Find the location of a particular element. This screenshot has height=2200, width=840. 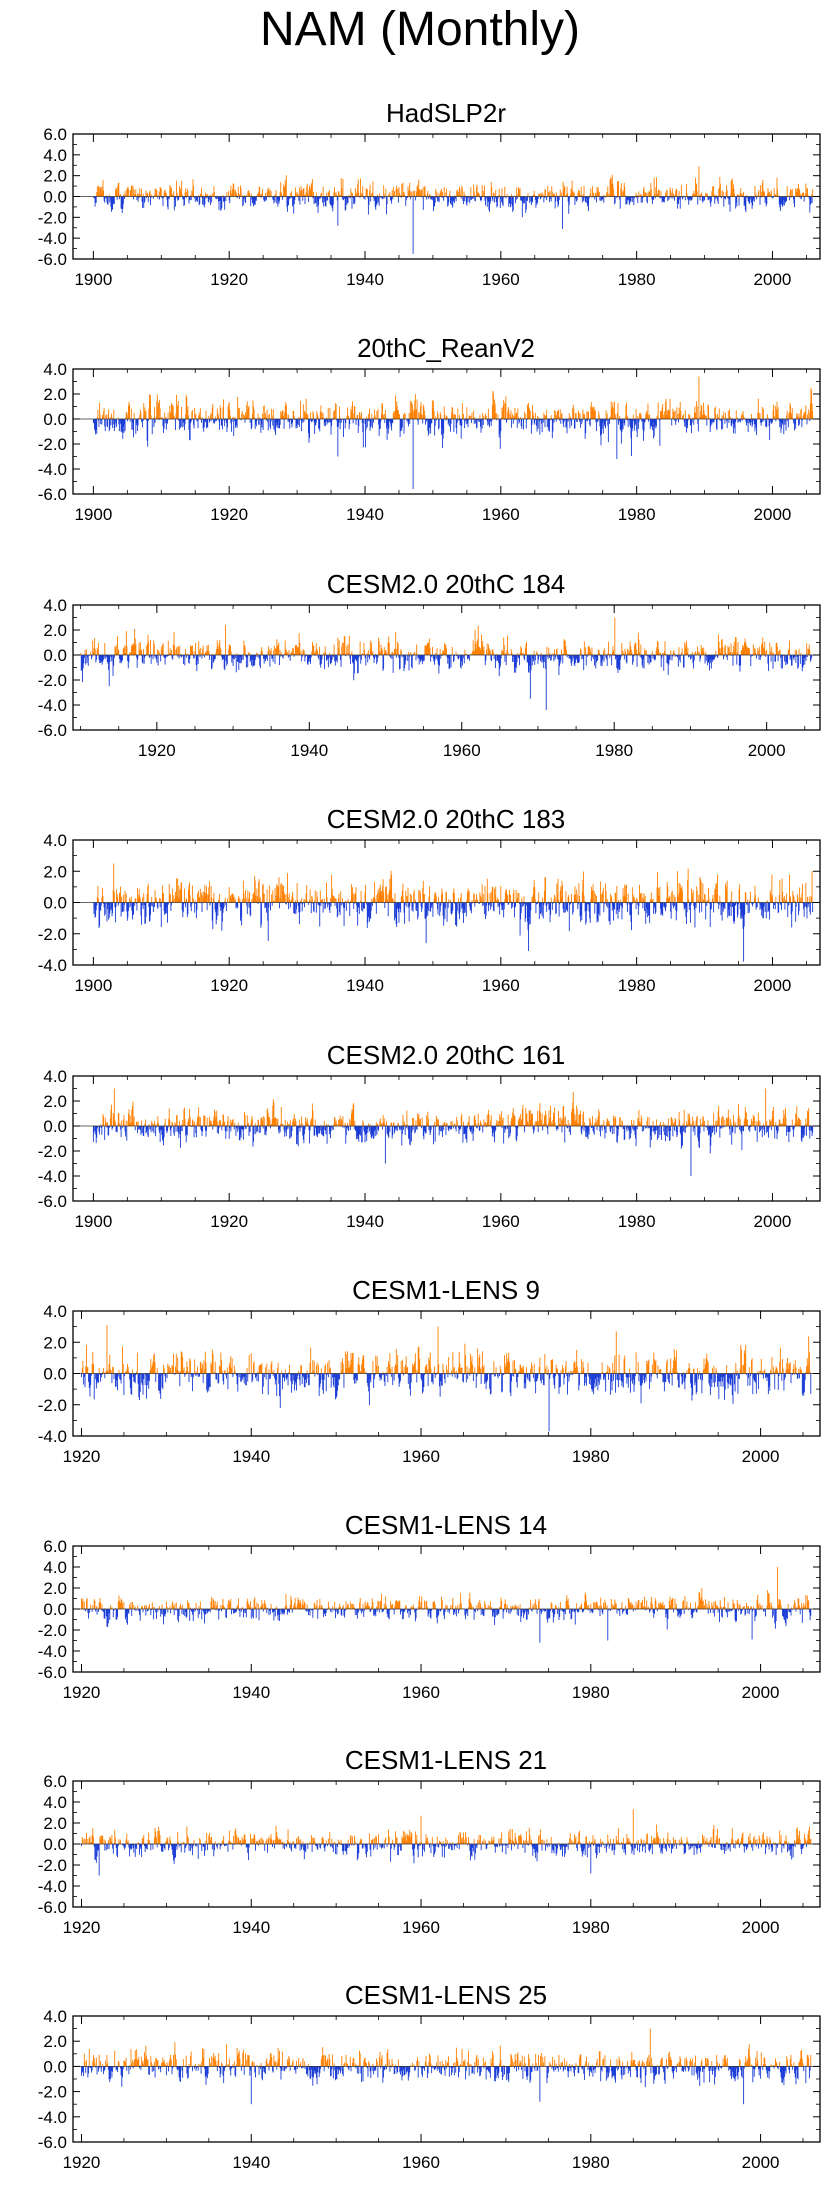

x-tick-label: 2000 is located at coordinates (773, 279).